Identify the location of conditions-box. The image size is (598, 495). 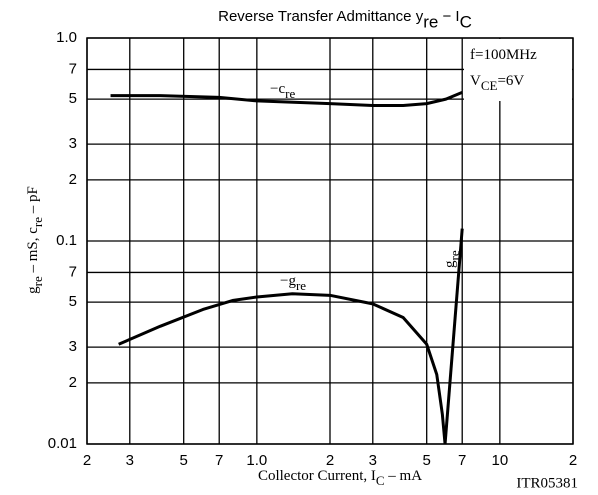
(518, 70).